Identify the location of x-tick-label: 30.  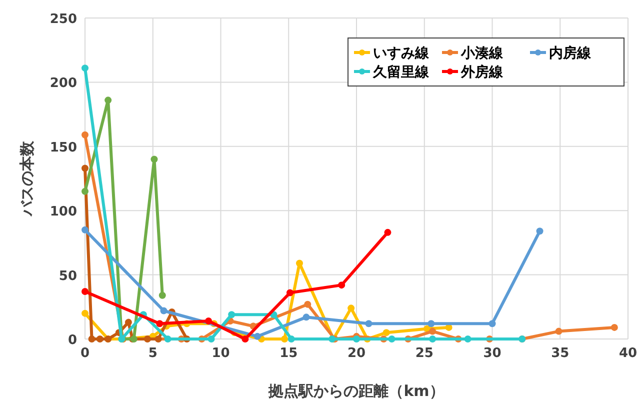
(492, 353).